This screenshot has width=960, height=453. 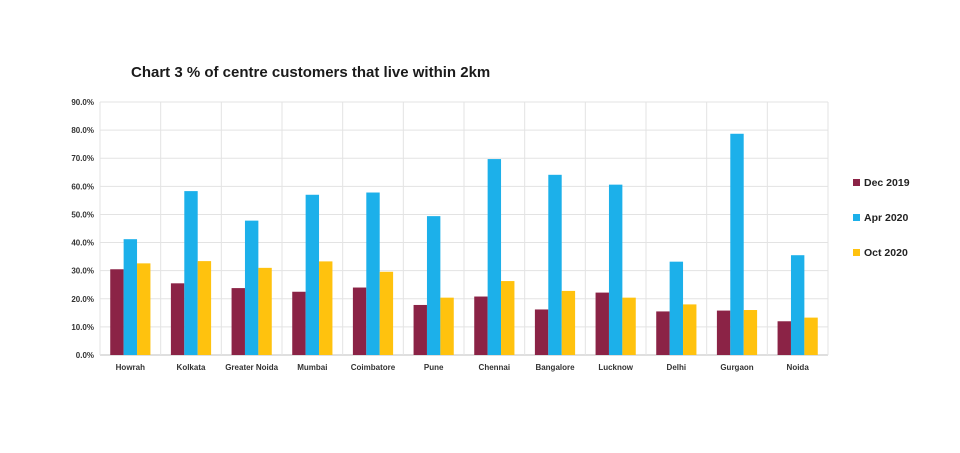 I want to click on y-tick-label: 50.0%, so click(x=82, y=214).